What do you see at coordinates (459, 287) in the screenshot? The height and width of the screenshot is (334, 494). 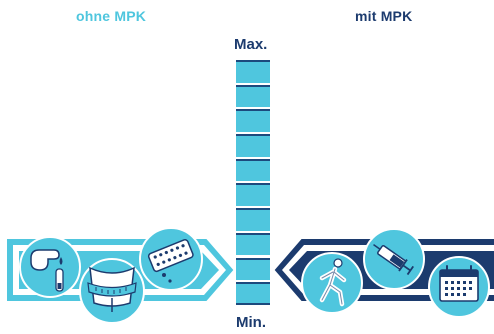 I see `calendar-icon` at bounding box center [459, 287].